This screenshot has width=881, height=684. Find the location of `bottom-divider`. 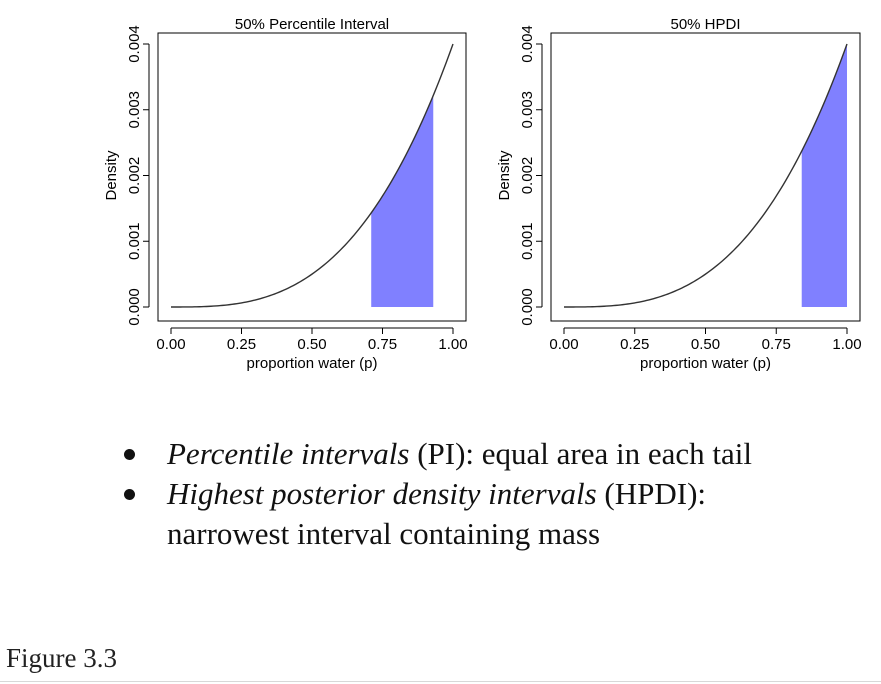

bottom-divider is located at coordinates (440, 681).